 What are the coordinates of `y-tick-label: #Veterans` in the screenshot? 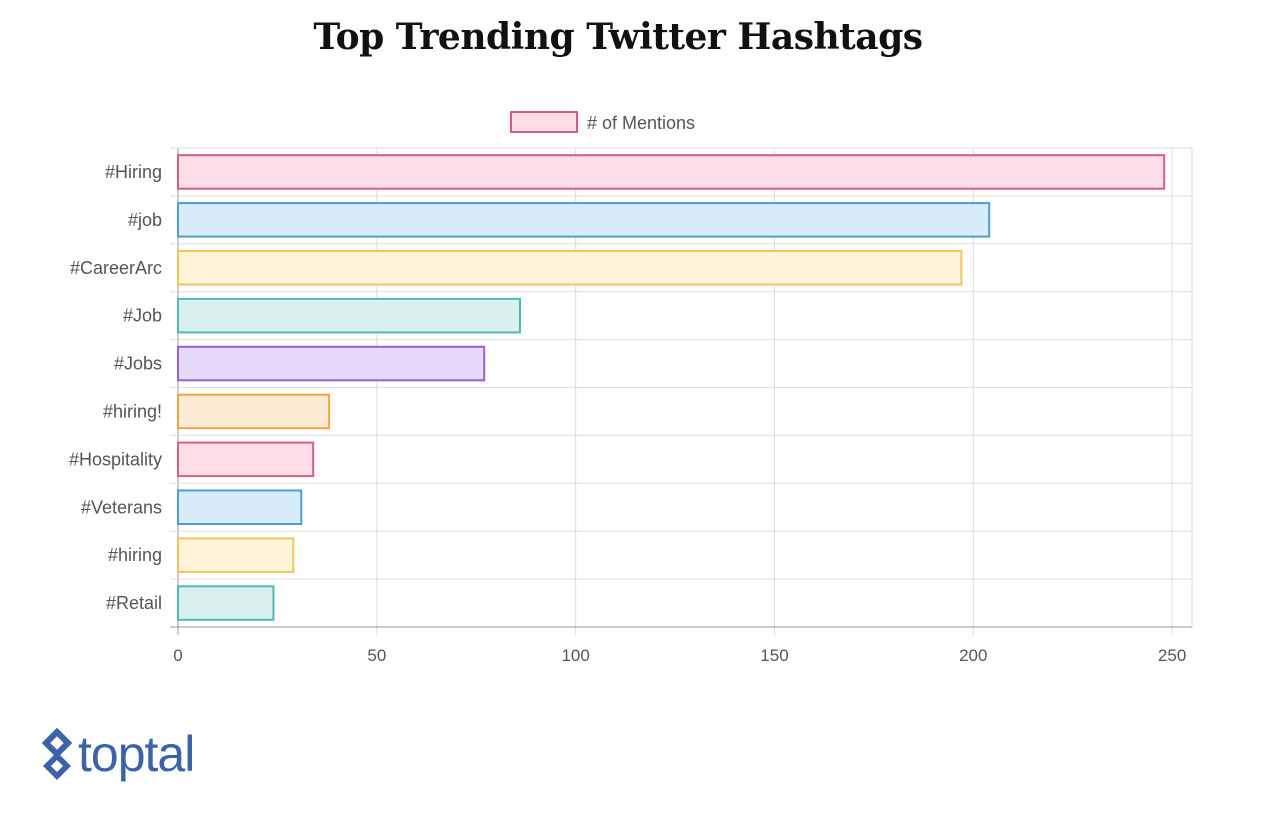 It's located at (121, 507).